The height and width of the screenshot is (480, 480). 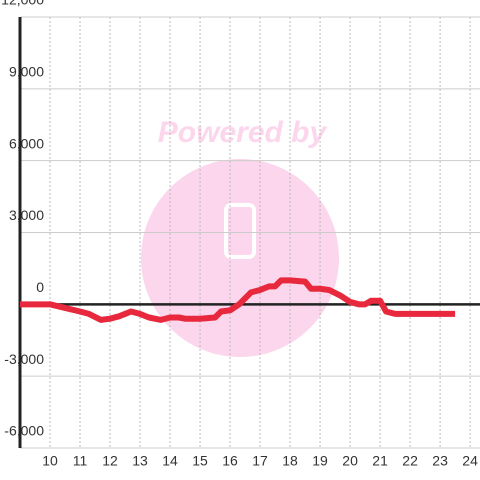 What do you see at coordinates (24, 431) in the screenshot?
I see `y-tick-label: -6,000` at bounding box center [24, 431].